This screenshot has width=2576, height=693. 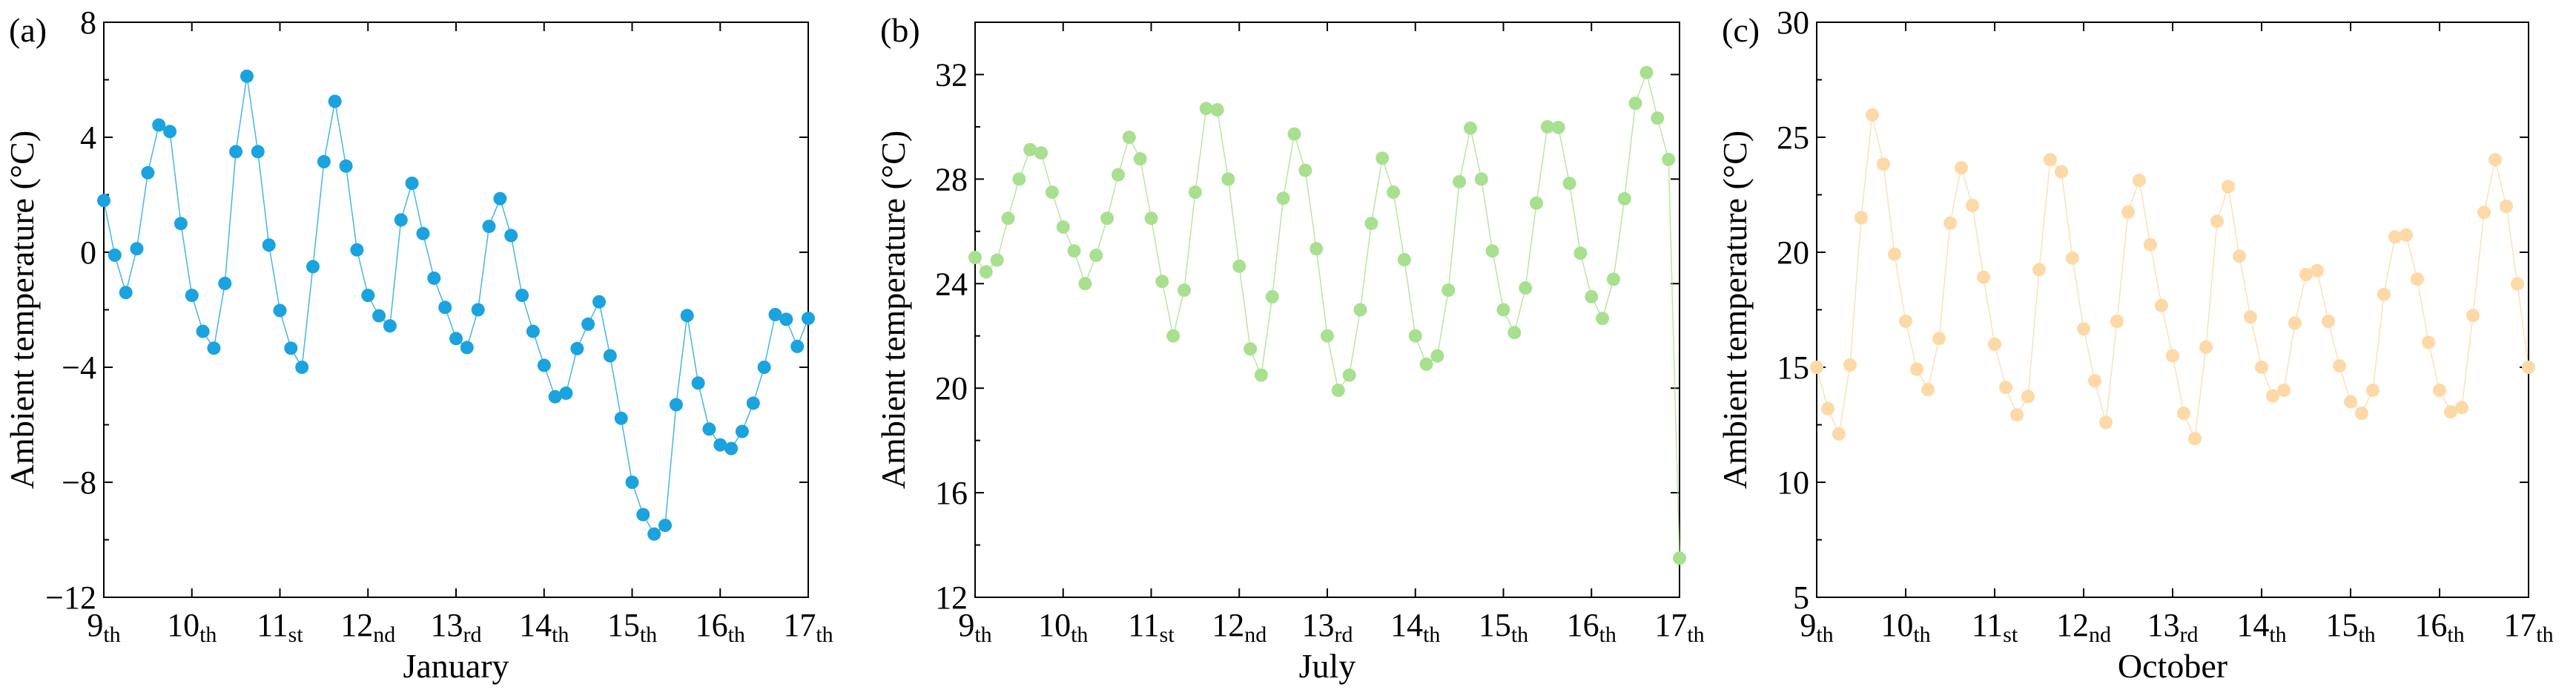 I want to click on y-tick-label: 16, so click(x=951, y=493).